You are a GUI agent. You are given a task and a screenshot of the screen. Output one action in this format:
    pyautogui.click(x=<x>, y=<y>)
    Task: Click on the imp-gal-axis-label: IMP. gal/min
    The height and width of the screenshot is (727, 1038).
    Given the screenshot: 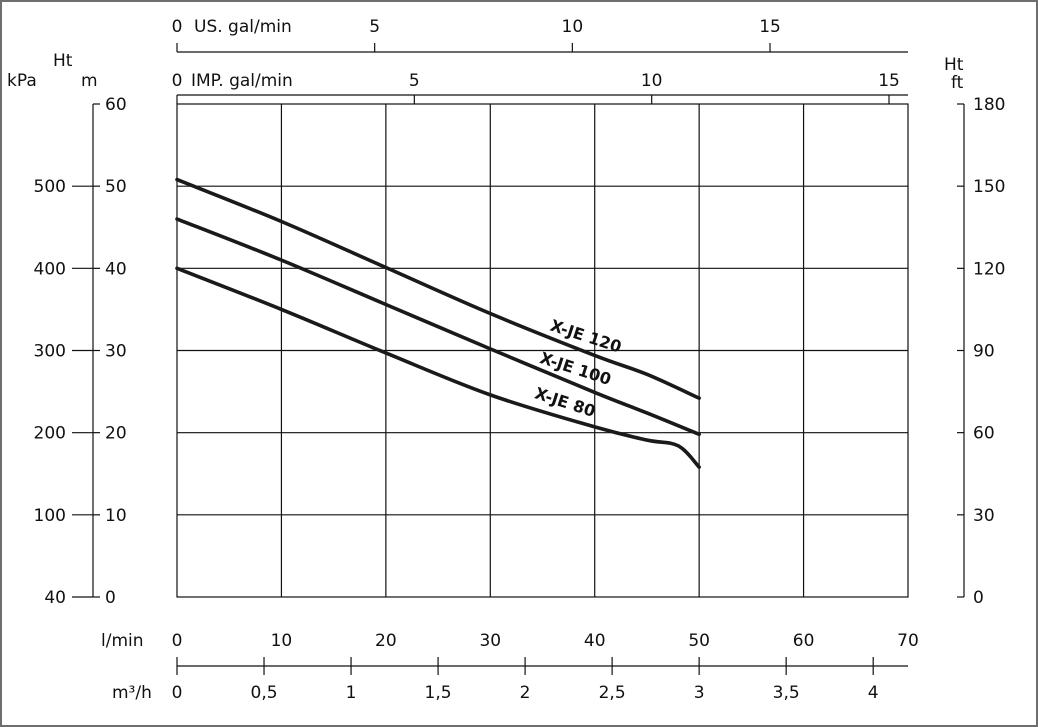 What is the action you would take?
    pyautogui.click(x=242, y=81)
    